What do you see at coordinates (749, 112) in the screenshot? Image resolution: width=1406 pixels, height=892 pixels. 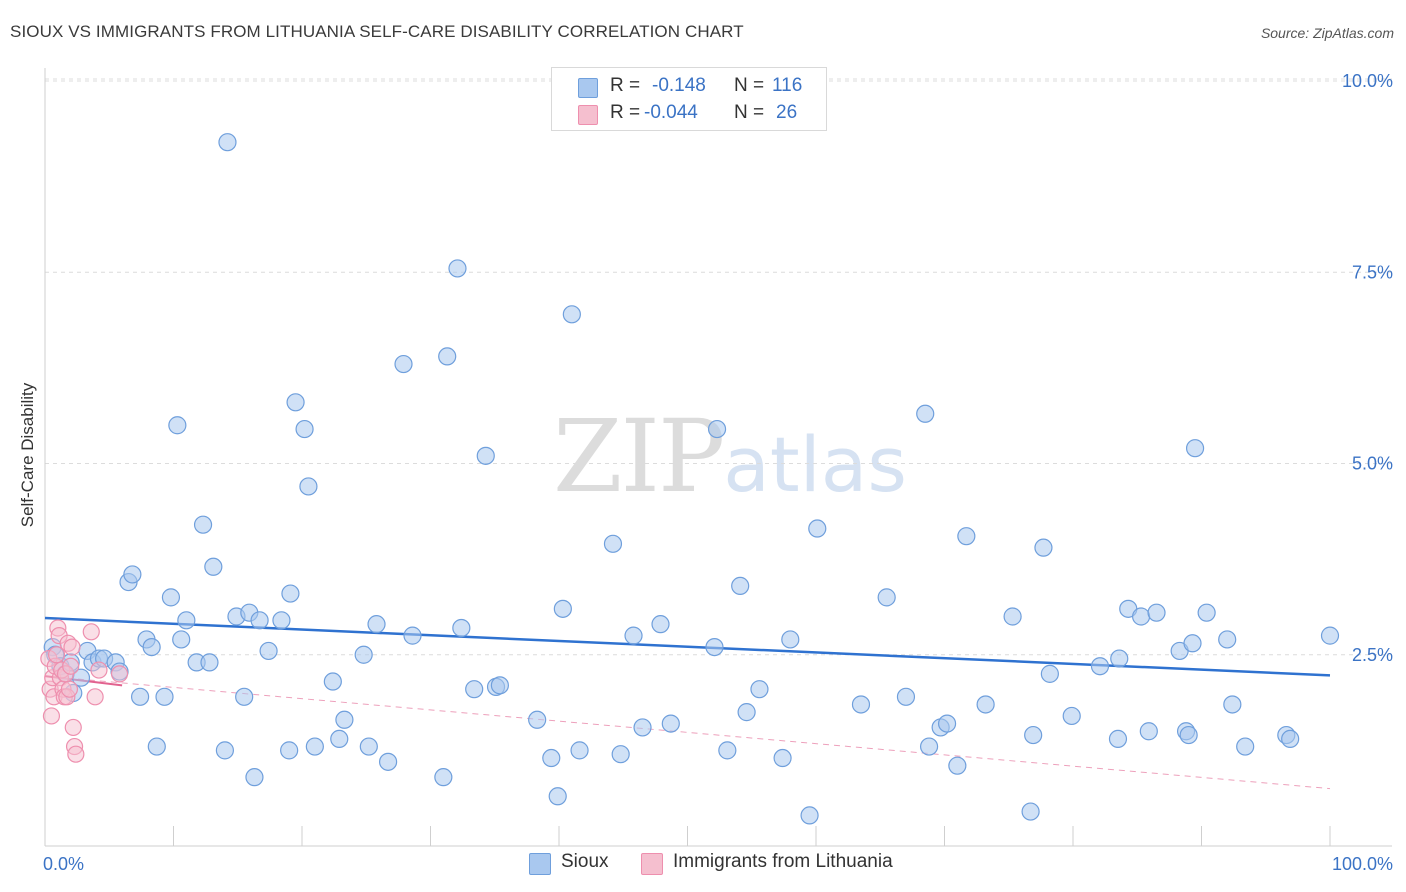 I see `lithuania-n-label: N =` at bounding box center [749, 112].